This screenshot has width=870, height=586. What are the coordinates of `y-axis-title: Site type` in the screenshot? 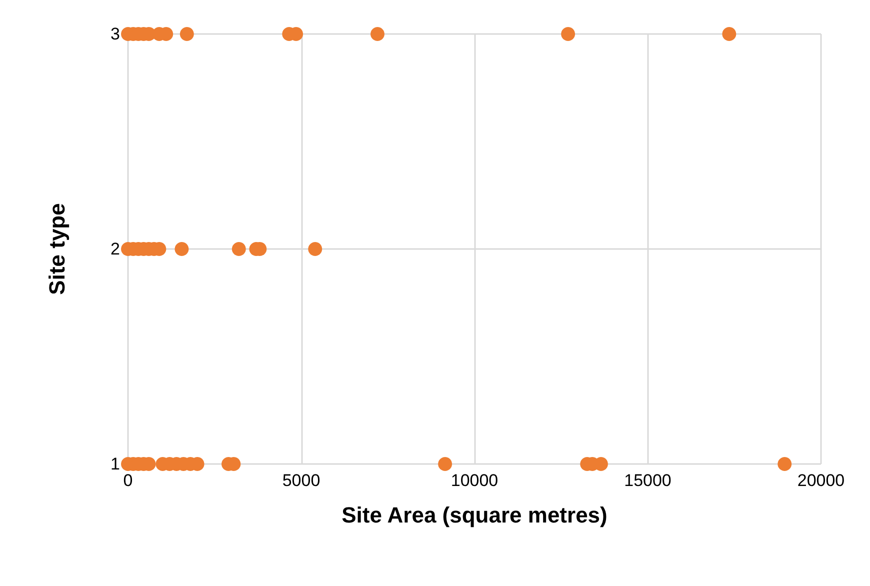 It's located at (57, 249).